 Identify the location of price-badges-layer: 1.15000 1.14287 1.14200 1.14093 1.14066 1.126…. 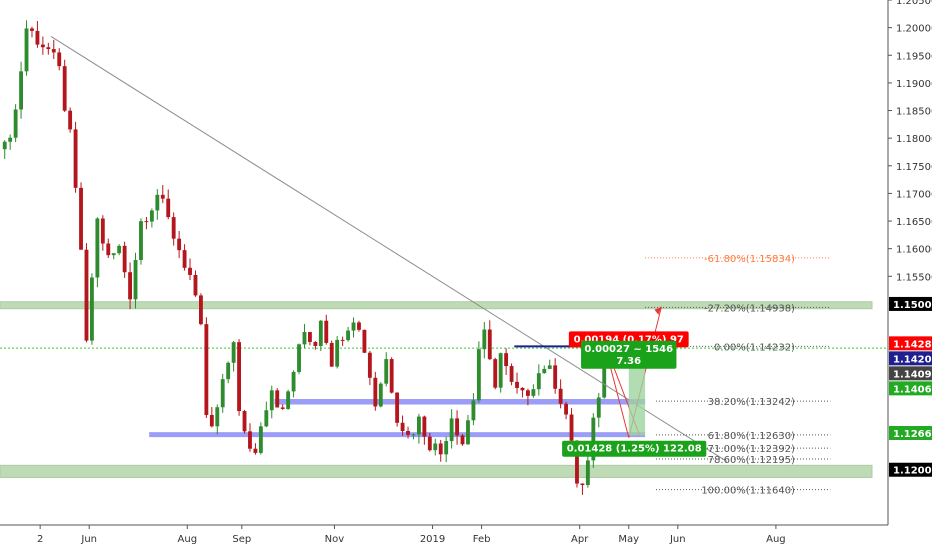
(910, 386).